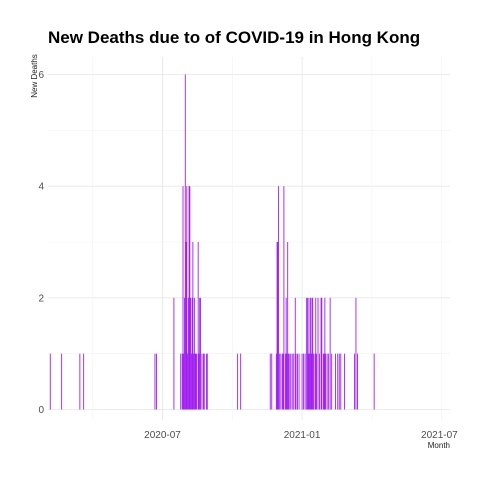 This screenshot has width=480, height=480. What do you see at coordinates (41, 187) in the screenshot?
I see `y-tick-label: 4` at bounding box center [41, 187].